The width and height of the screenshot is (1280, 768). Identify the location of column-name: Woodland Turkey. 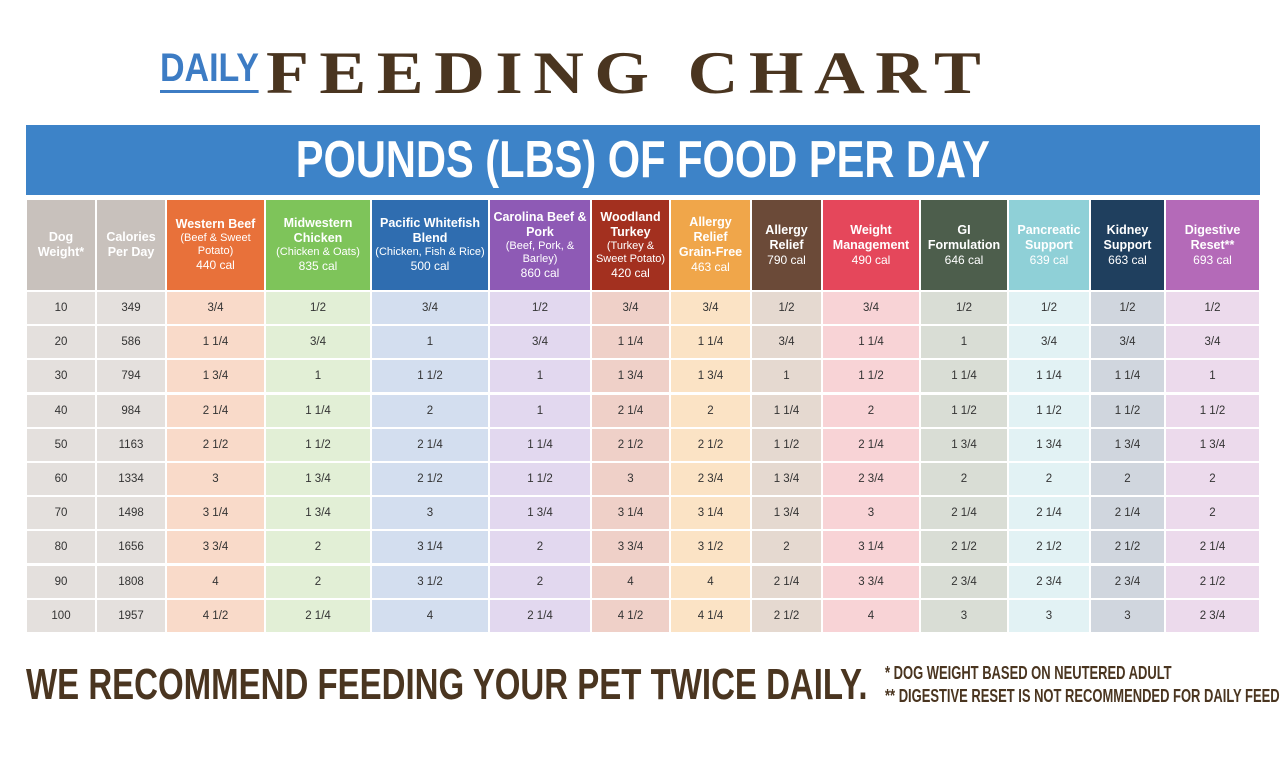
(630, 224).